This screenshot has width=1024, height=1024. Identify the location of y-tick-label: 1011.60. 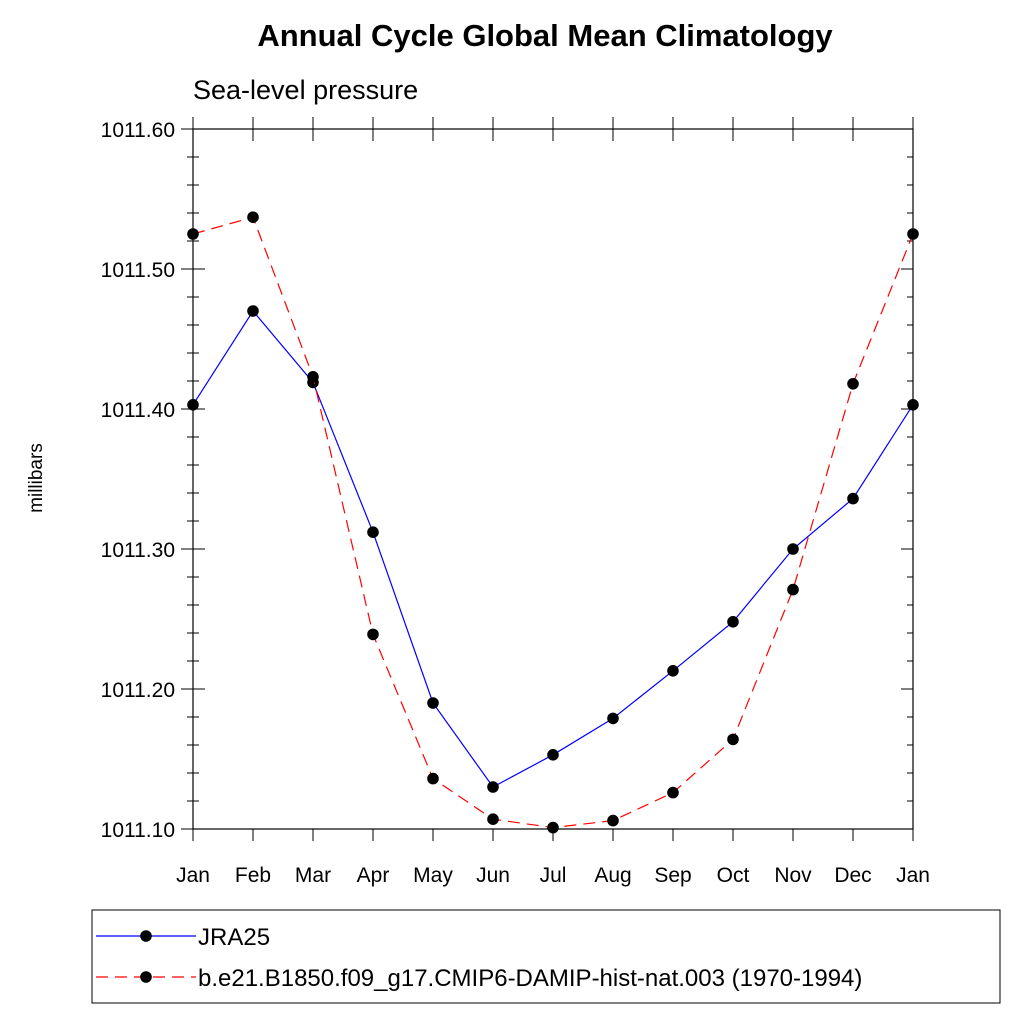
(138, 130).